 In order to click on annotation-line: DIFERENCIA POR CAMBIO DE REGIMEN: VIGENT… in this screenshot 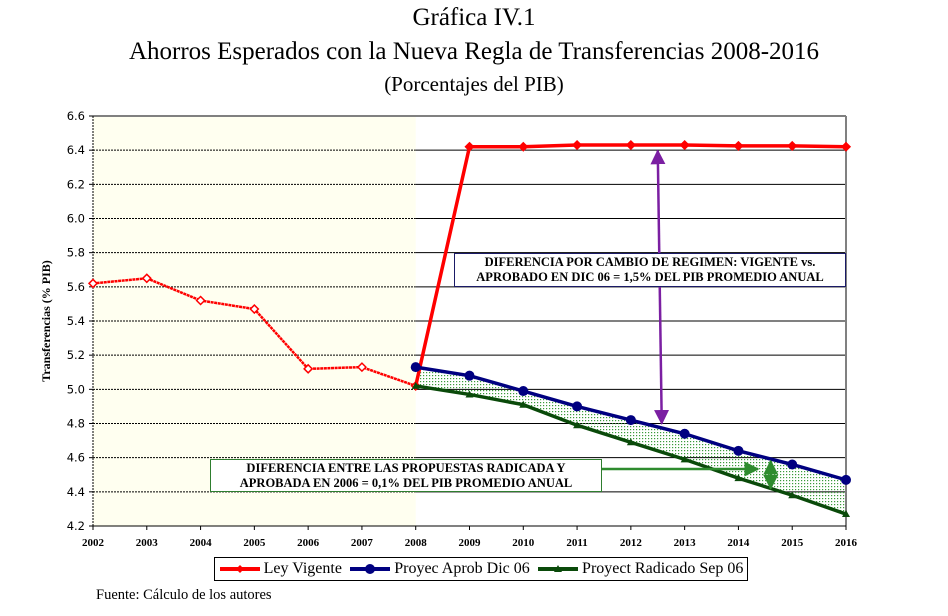, I will do `click(650, 262)`.